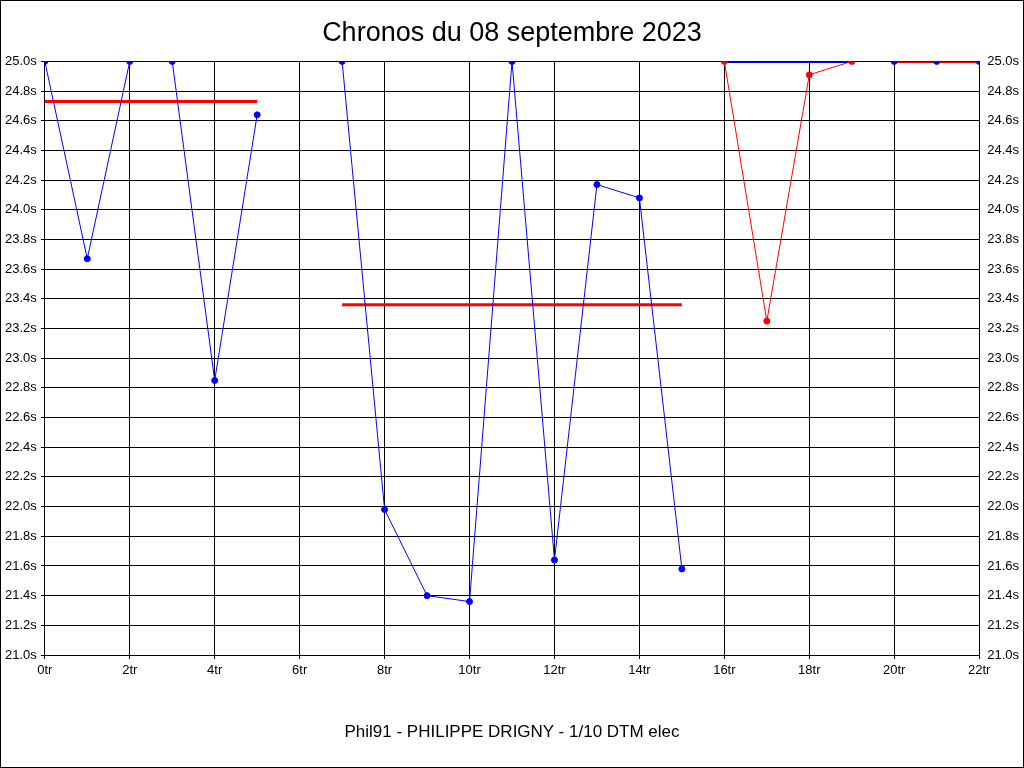  Describe the element at coordinates (980, 670) in the screenshot. I see `x-tick-label: 22tr` at that location.